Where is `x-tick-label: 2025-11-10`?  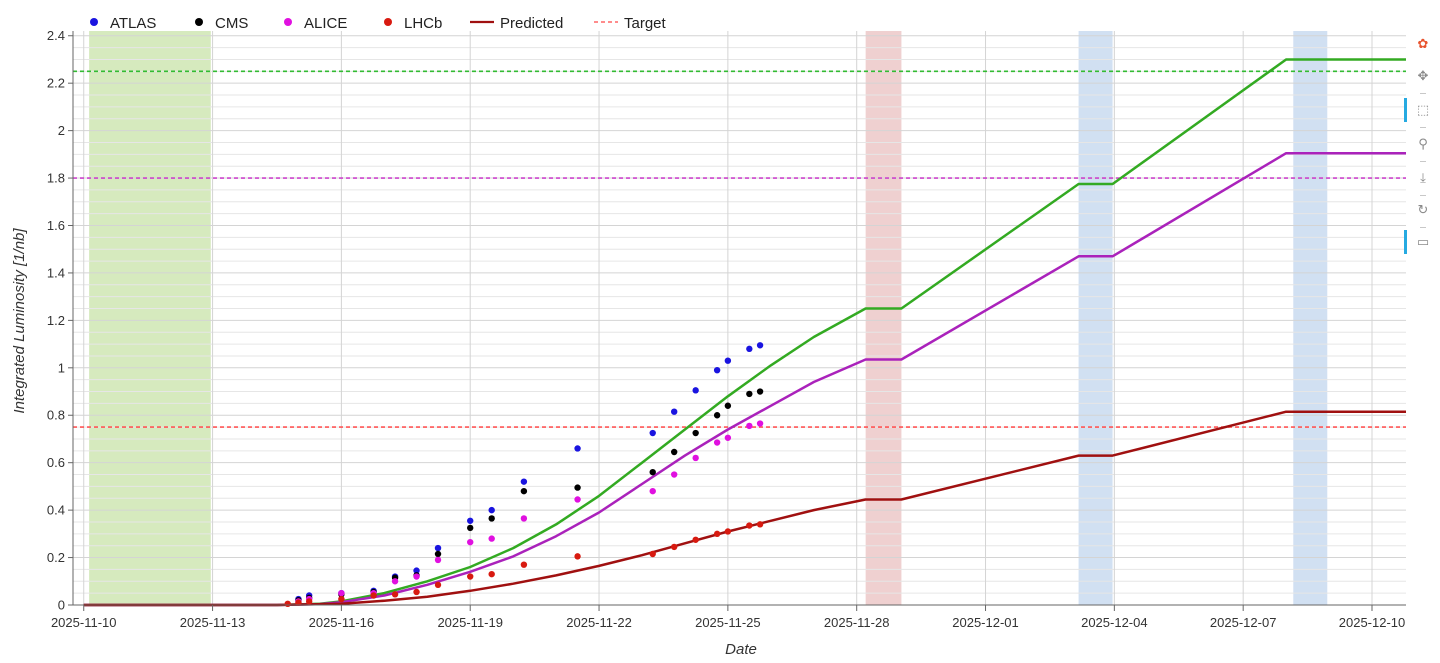 x-tick-label: 2025-11-10 is located at coordinates (84, 622).